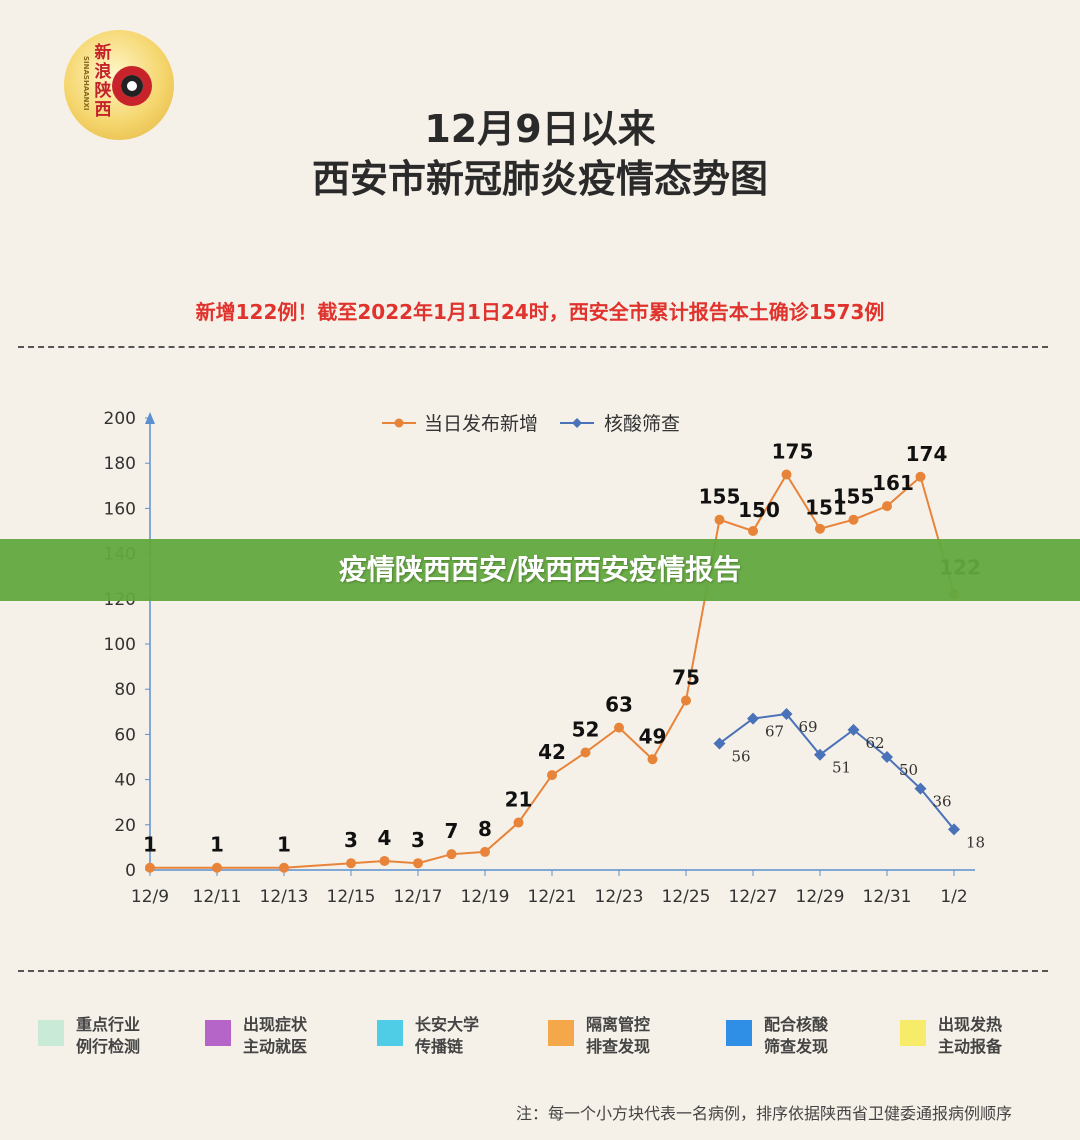  What do you see at coordinates (125, 781) in the screenshot?
I see `y-tick-label: 40` at bounding box center [125, 781].